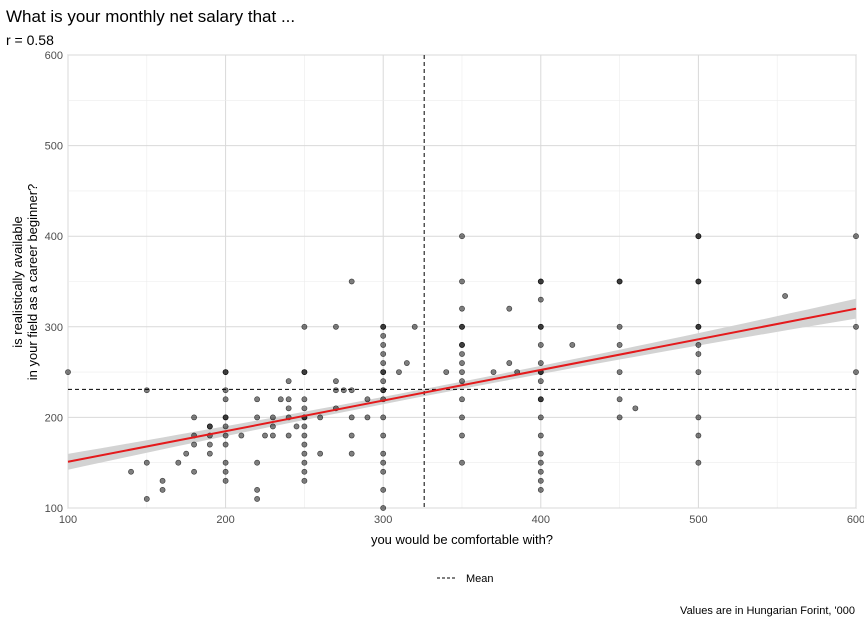 The height and width of the screenshot is (624, 864). What do you see at coordinates (54, 56) in the screenshot?
I see `y-tick-label: 600` at bounding box center [54, 56].